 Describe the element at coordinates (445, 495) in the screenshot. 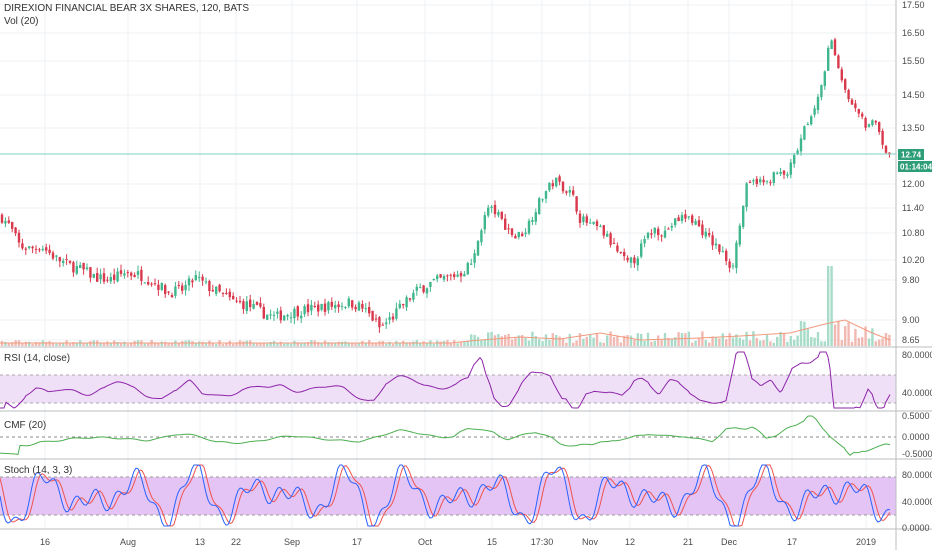

I see `stoch-k-line` at that location.